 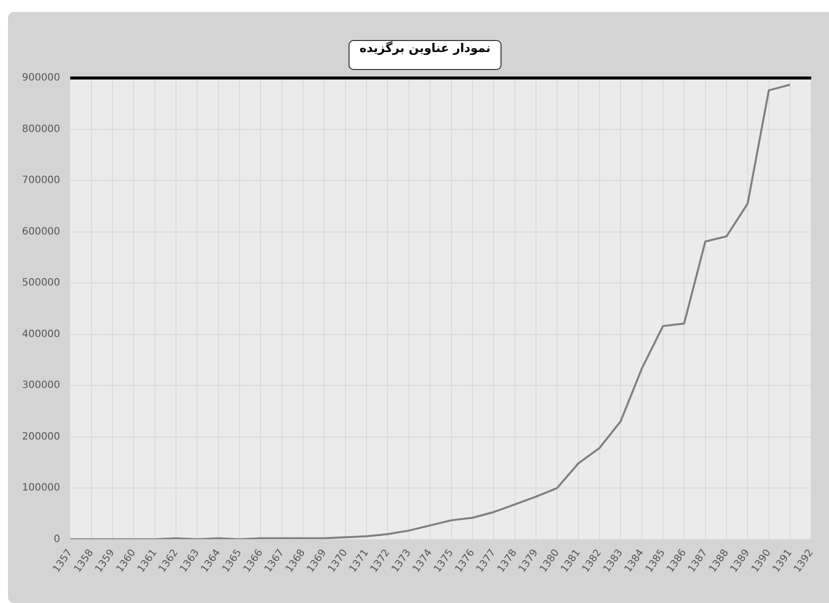 I want to click on y-tick-label: 700000, so click(x=41, y=180).